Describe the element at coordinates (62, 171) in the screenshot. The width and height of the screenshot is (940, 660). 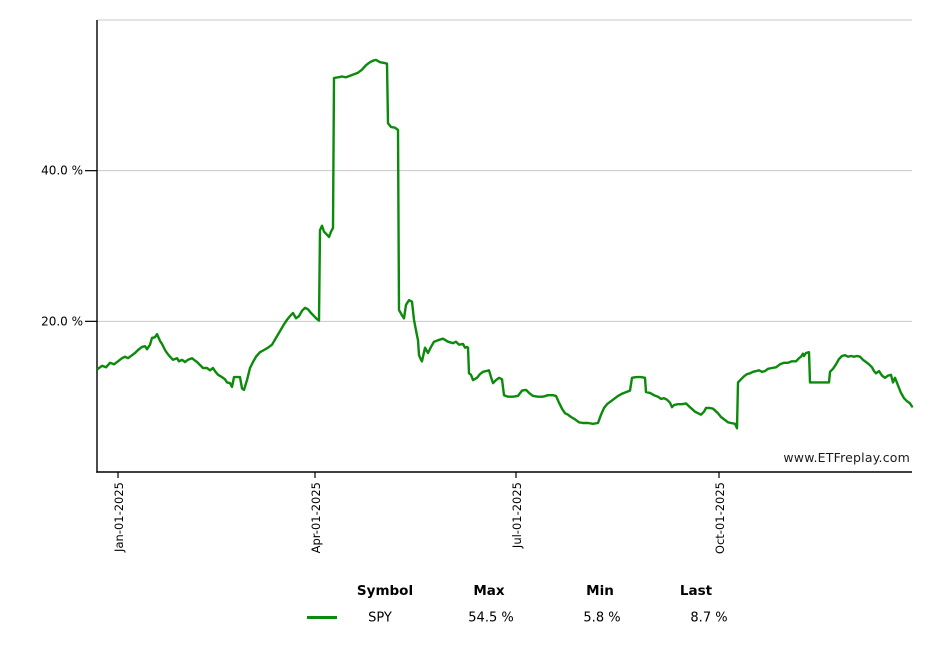
I see `y-tick-label-40: 40.0 %` at that location.